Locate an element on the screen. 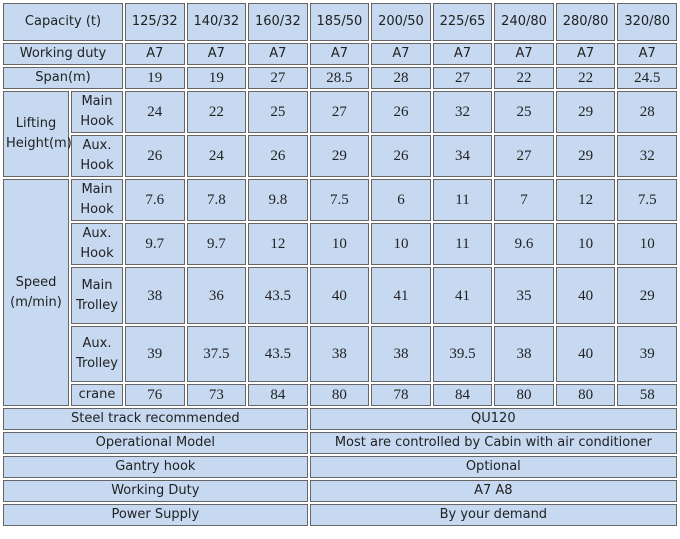  value-cell: 39.5 is located at coordinates (462, 354).